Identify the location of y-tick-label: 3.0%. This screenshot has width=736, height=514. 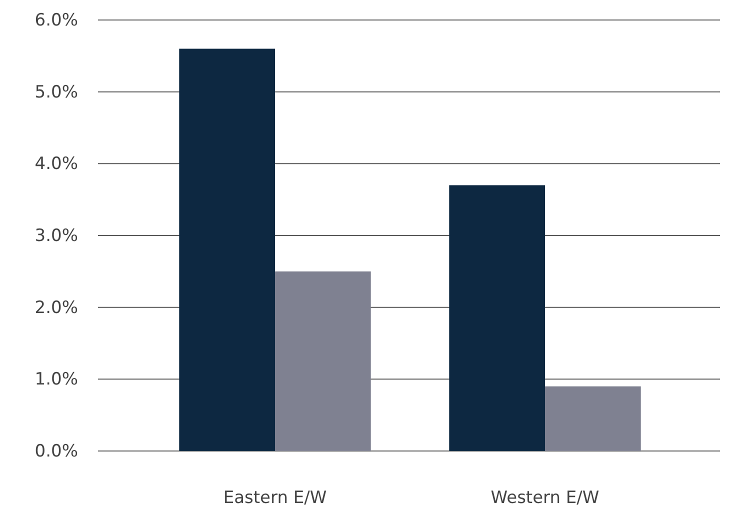
(56, 236).